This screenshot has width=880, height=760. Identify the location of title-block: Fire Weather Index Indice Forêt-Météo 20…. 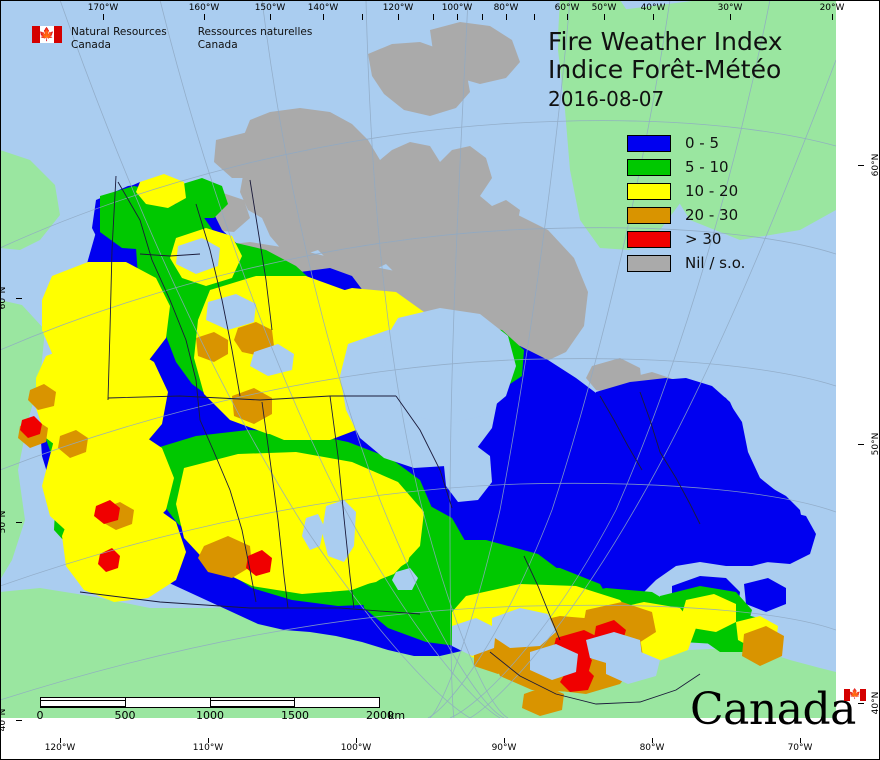
(665, 70).